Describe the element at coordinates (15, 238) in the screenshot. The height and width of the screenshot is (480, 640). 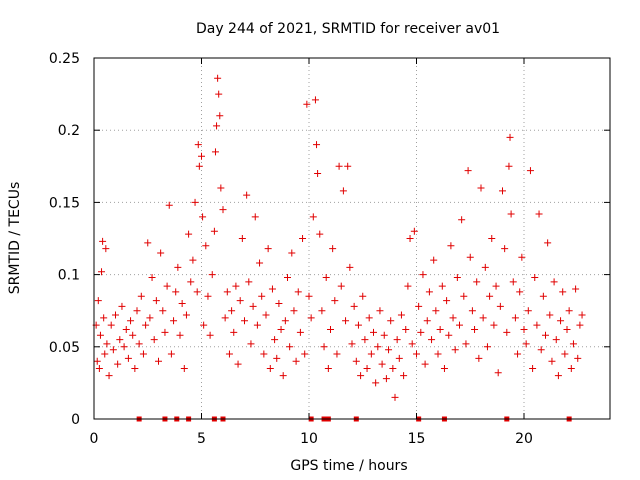
I see `y-axis-label: SRMTID / TECUs` at that location.